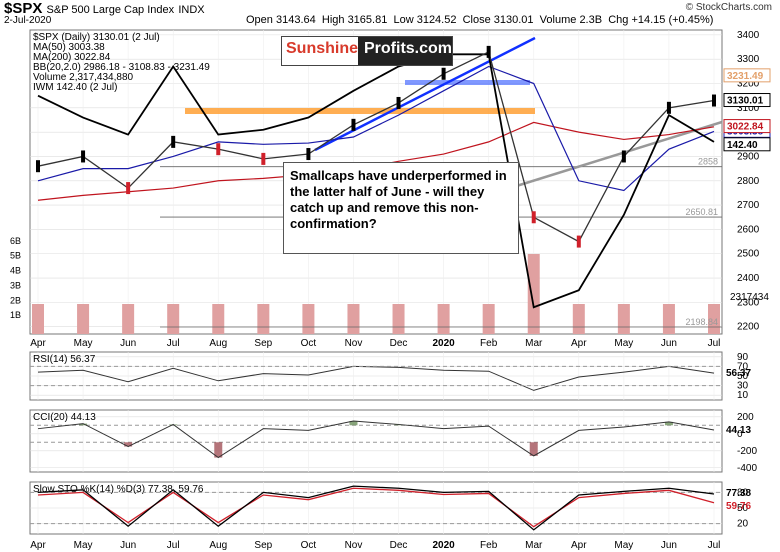  Describe the element at coordinates (701, 322) in the screenshot. I see `support-level-label: 2198.84` at that location.